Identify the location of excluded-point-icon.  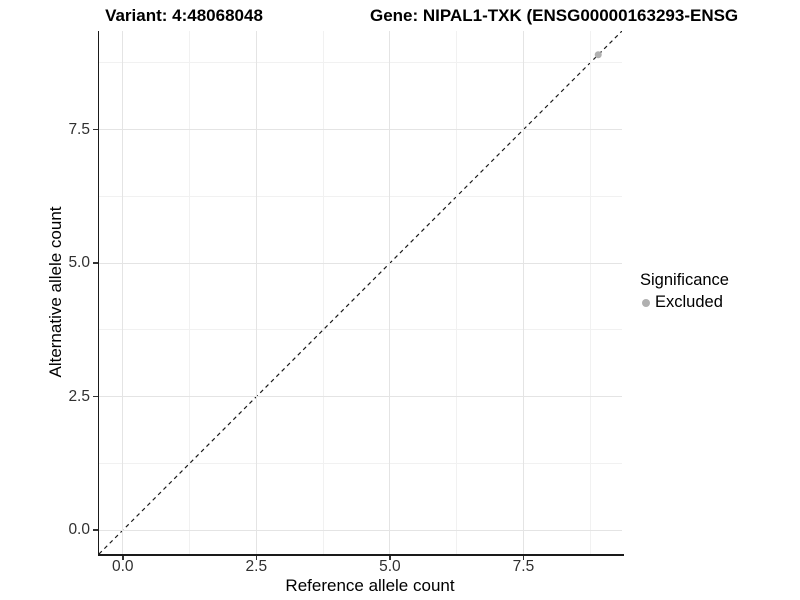
(646, 302).